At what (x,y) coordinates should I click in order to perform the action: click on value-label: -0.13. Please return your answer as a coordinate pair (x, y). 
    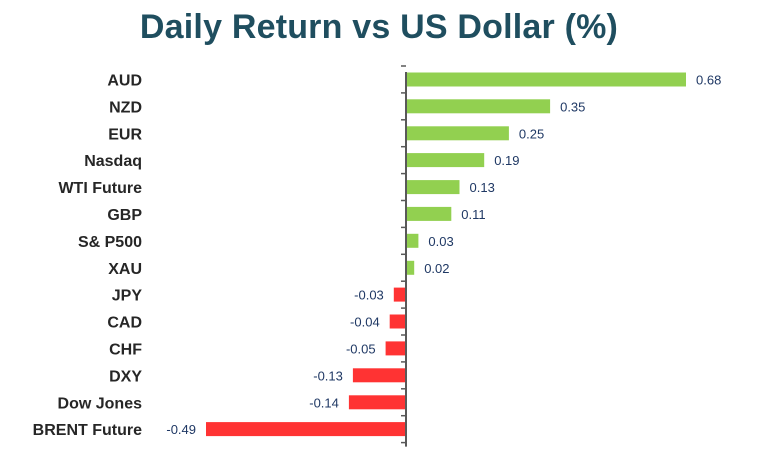
    Looking at the image, I should click on (328, 375).